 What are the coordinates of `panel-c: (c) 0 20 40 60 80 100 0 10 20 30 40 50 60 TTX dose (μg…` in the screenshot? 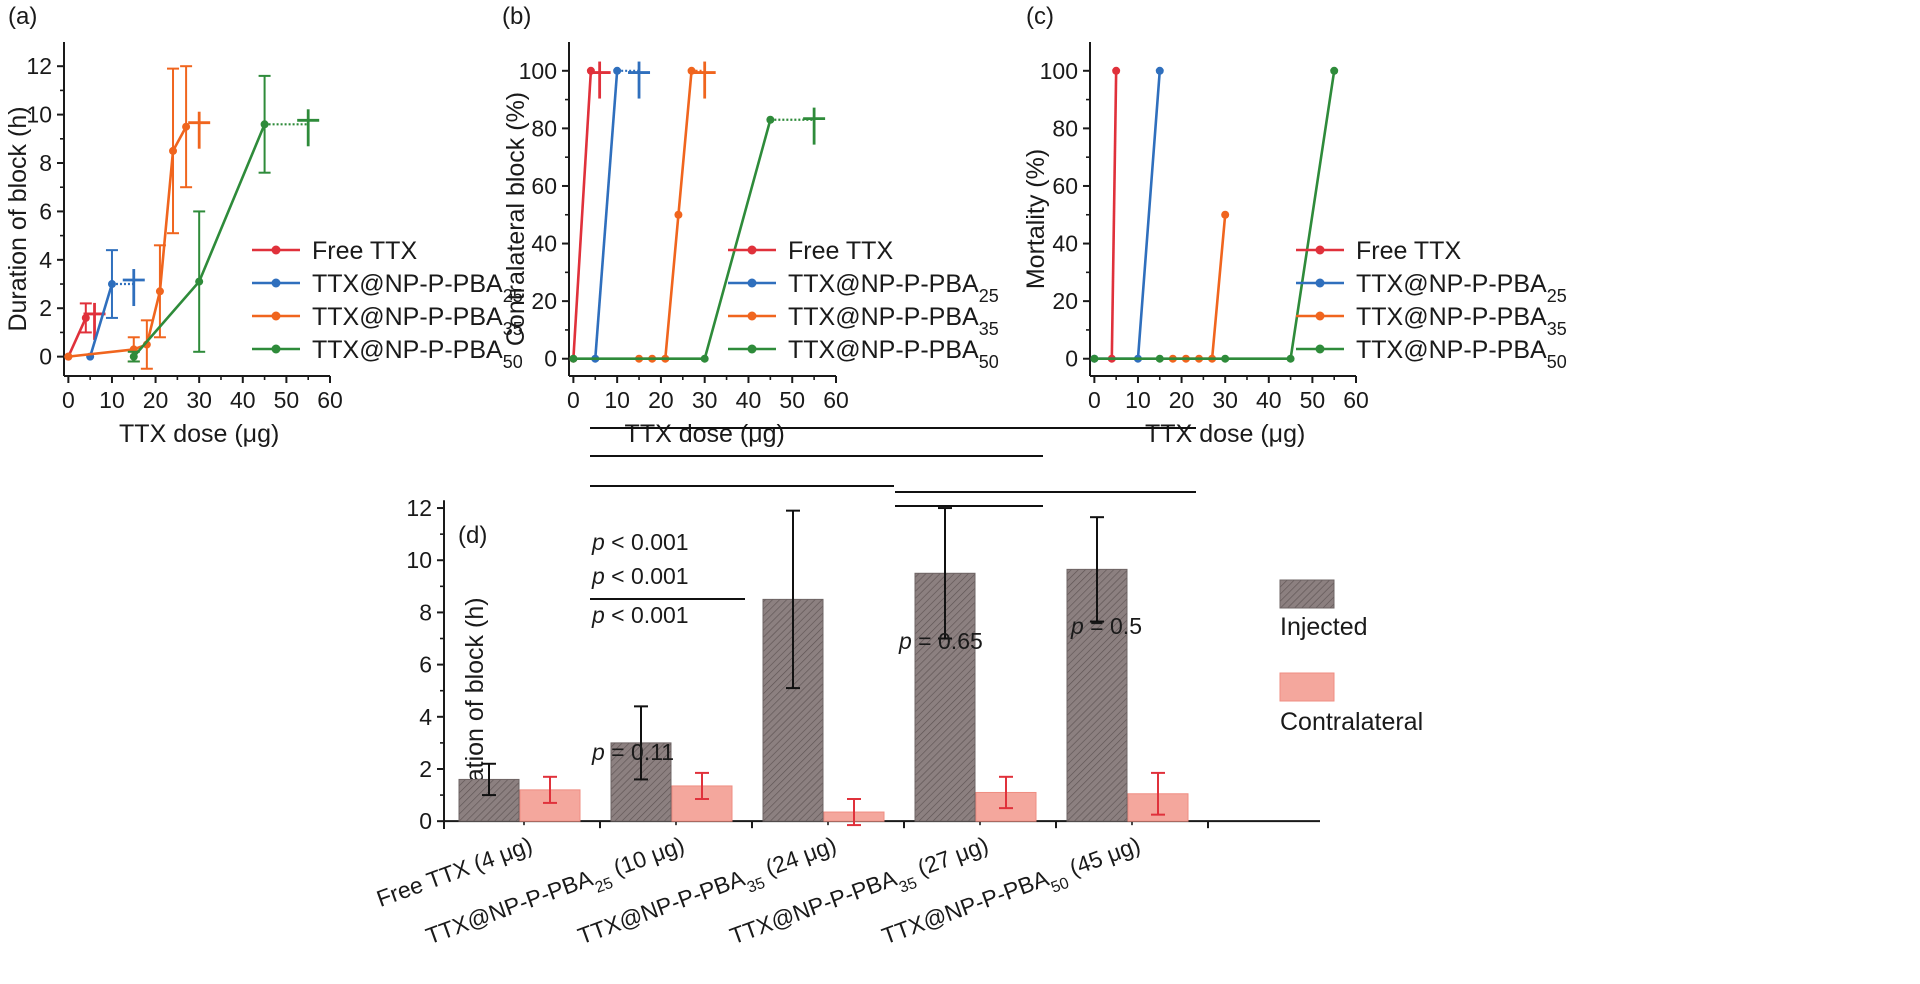 It's located at (1294, 225).